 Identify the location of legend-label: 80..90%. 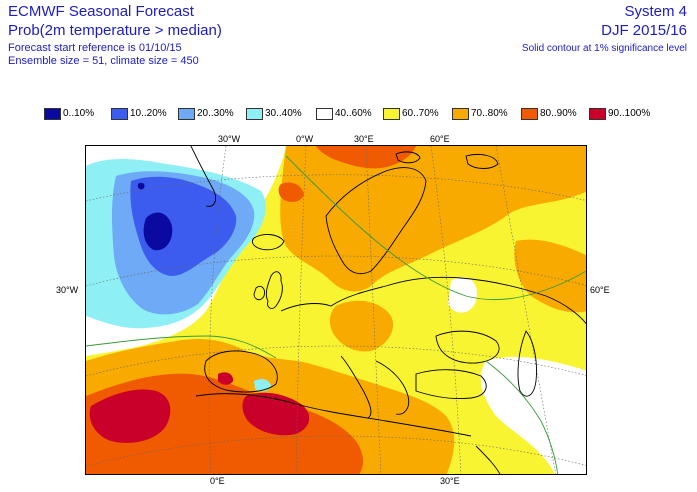
(558, 113).